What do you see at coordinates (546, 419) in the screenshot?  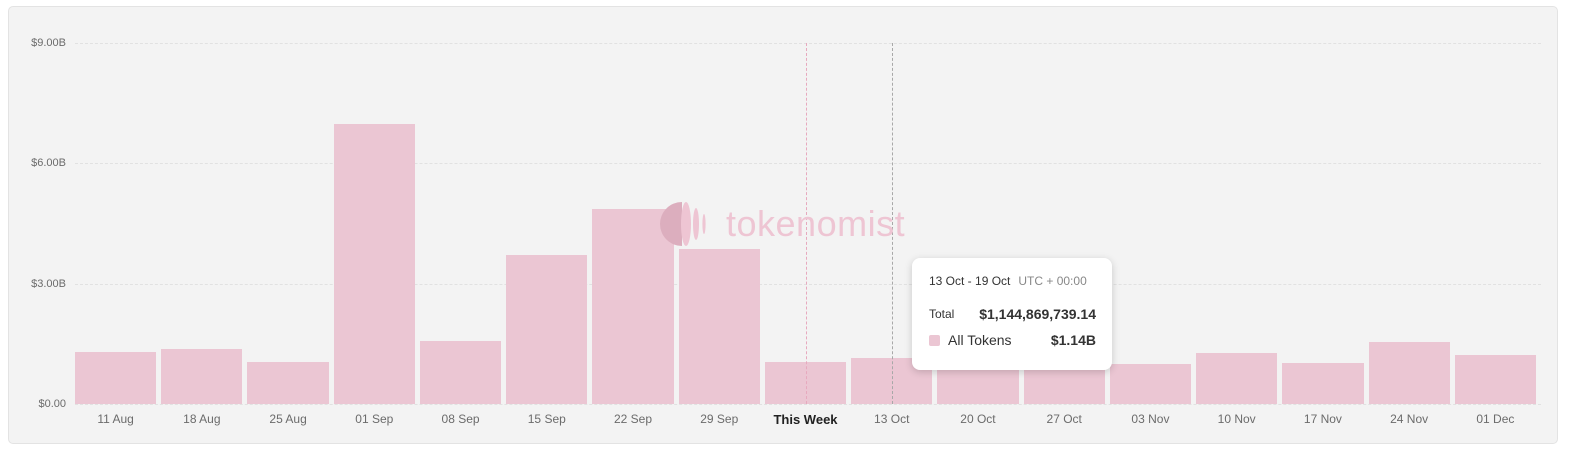 I see `x-tick-label: 15 Sep` at bounding box center [546, 419].